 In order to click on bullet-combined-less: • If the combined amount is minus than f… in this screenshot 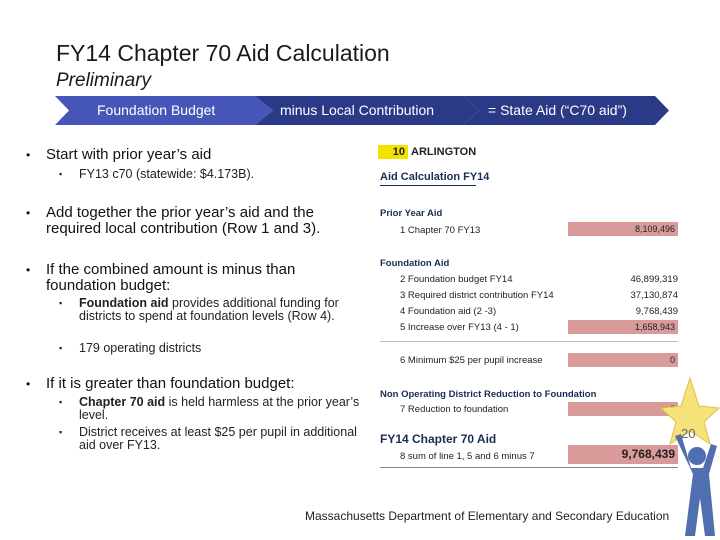, I will do `click(186, 277)`.